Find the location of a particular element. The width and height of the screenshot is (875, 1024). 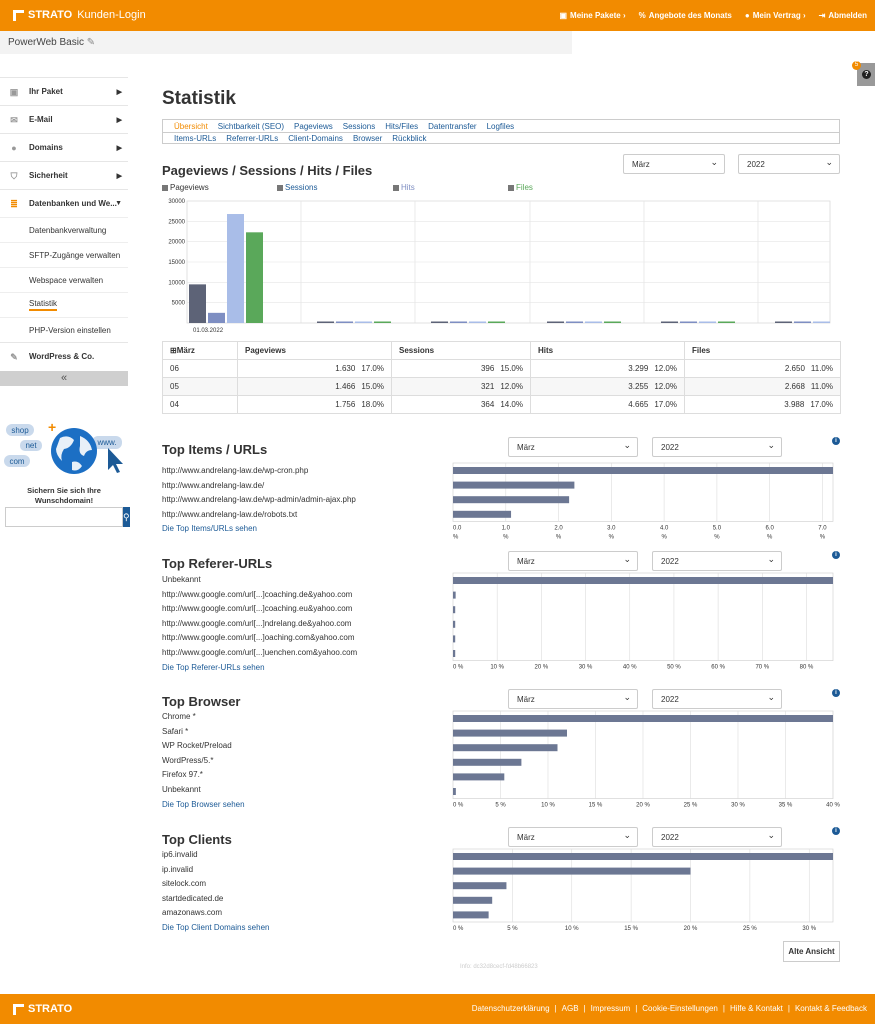

footer-link: Datenschutzerklärung is located at coordinates (510, 1008).